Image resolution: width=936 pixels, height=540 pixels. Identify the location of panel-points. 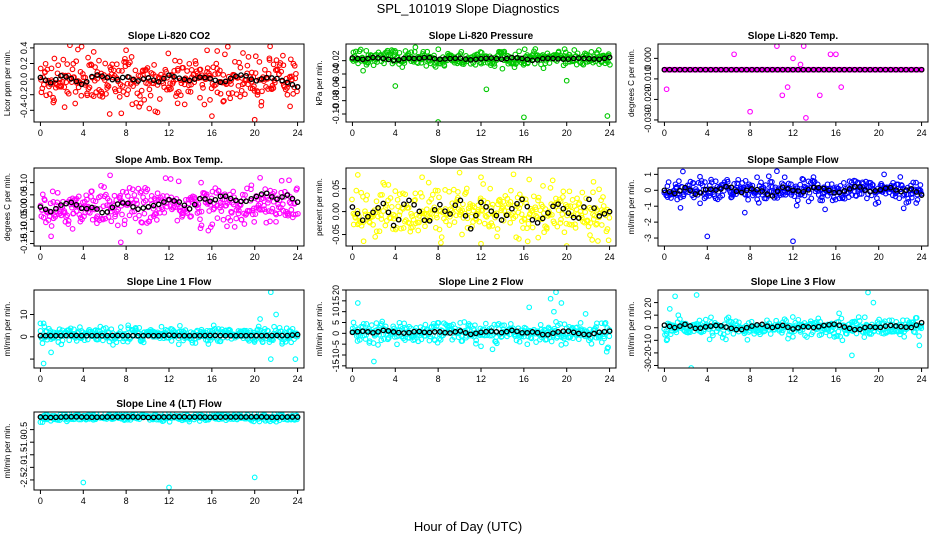
(481, 327).